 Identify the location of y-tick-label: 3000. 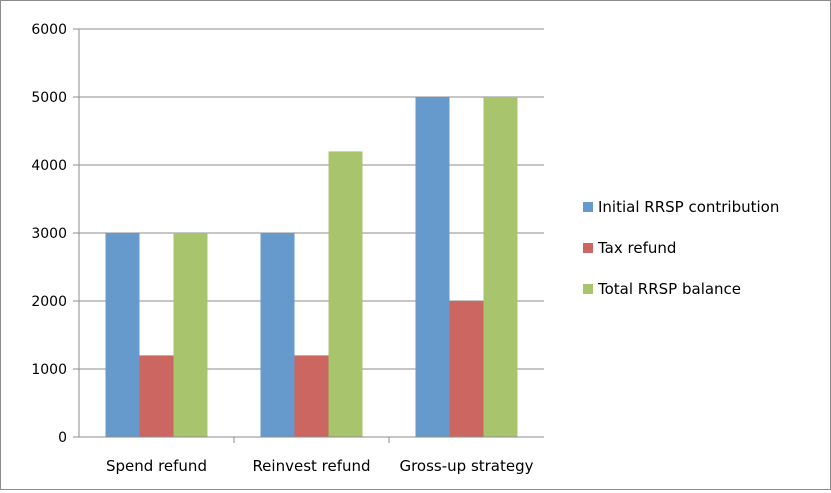
(49, 234).